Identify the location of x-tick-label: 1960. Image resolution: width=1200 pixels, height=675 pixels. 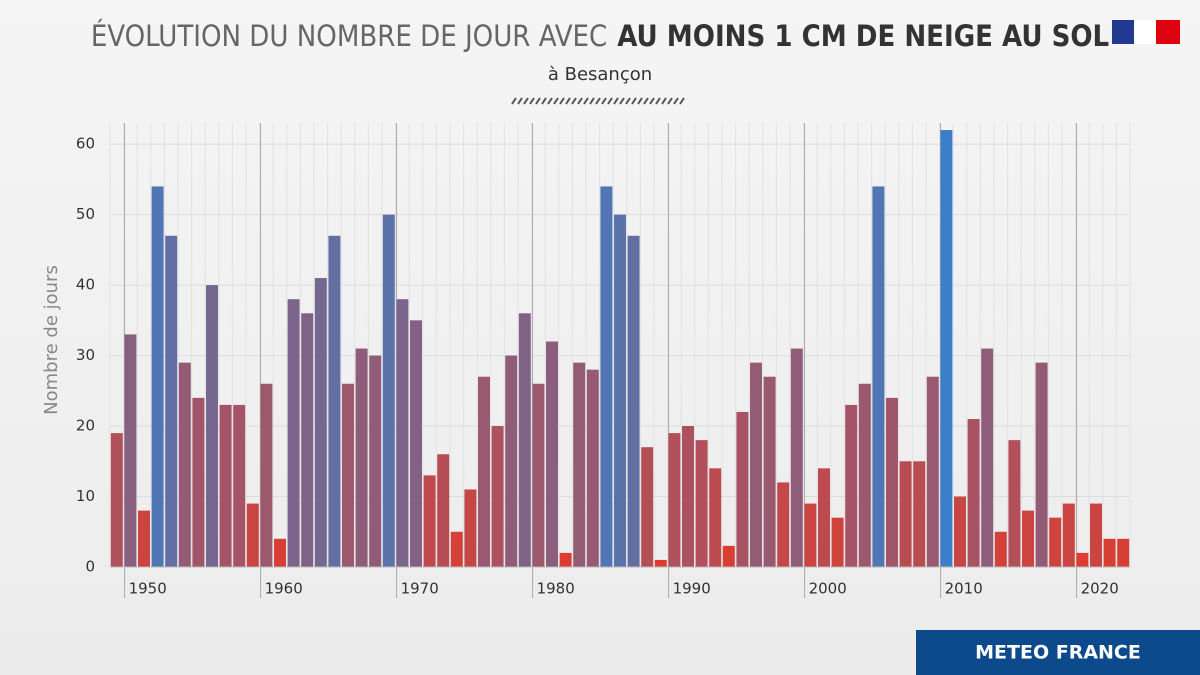
(284, 589).